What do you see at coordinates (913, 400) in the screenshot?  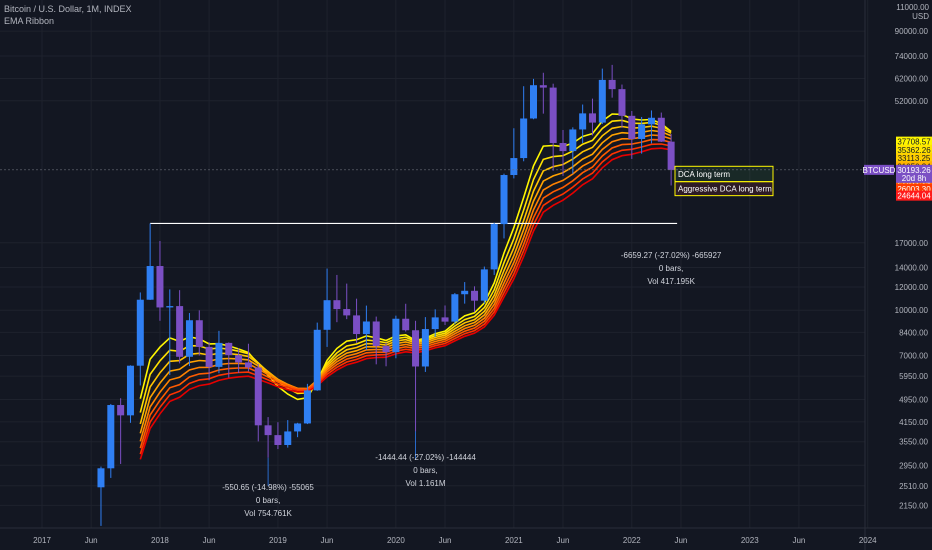 I see `y-tick-label: 4950.00` at bounding box center [913, 400].